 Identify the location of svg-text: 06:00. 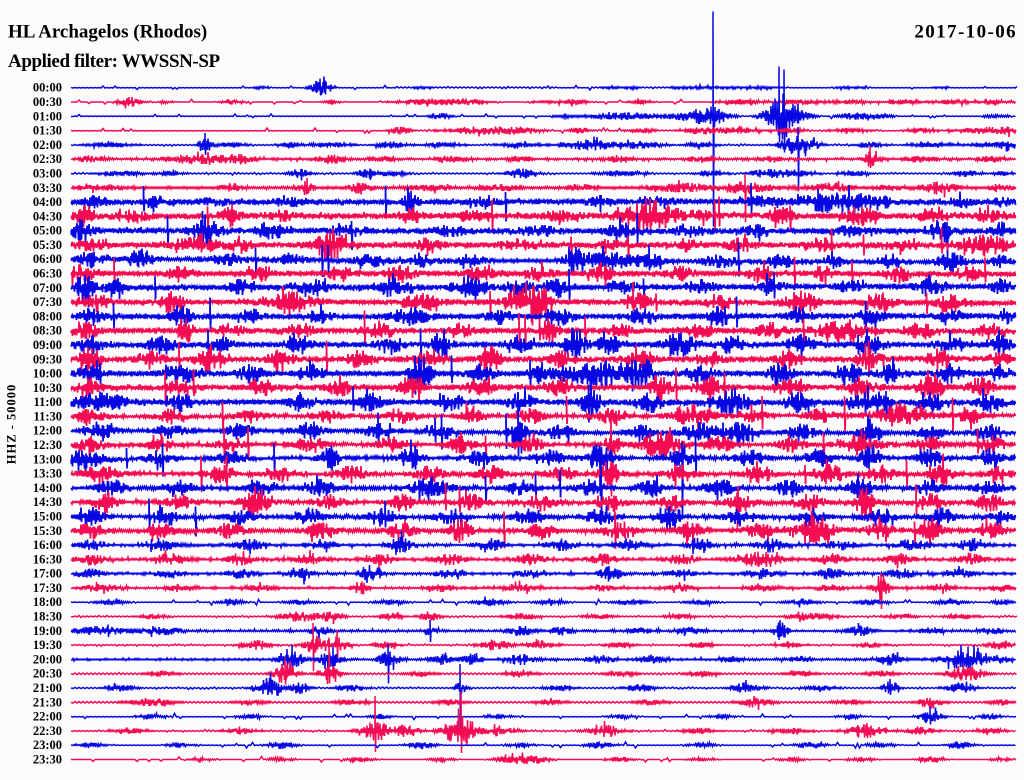
(47, 259).